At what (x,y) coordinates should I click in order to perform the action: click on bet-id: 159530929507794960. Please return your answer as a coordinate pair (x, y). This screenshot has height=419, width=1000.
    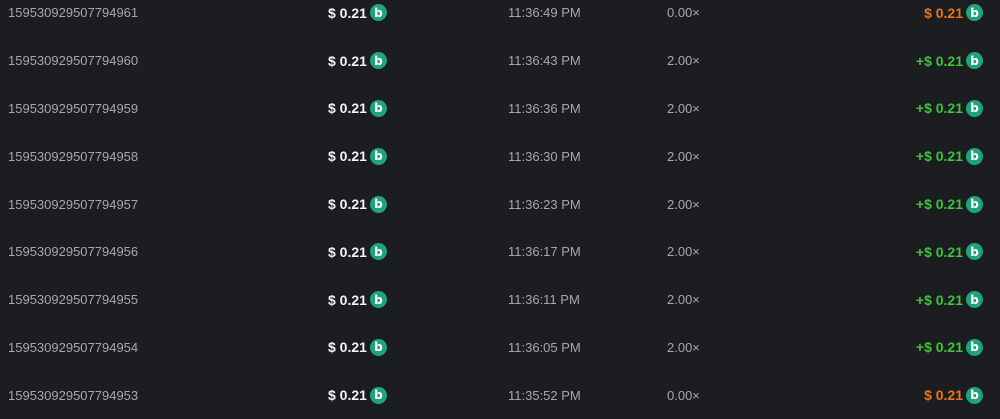
    Looking at the image, I should click on (73, 61).